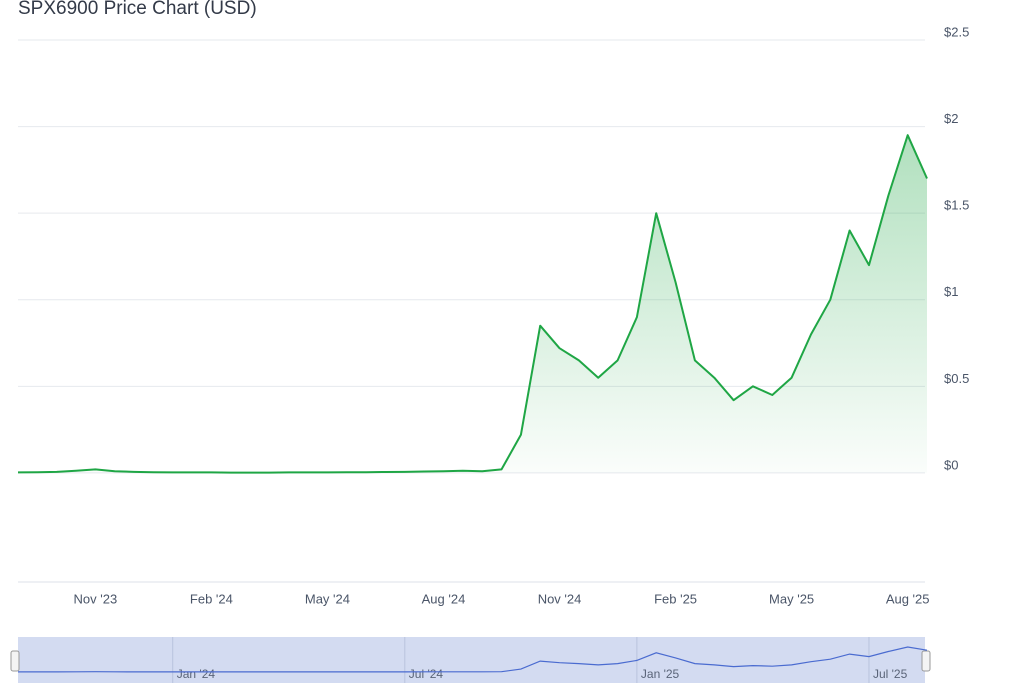  What do you see at coordinates (791, 598) in the screenshot?
I see `x-tick-label: May '25` at bounding box center [791, 598].